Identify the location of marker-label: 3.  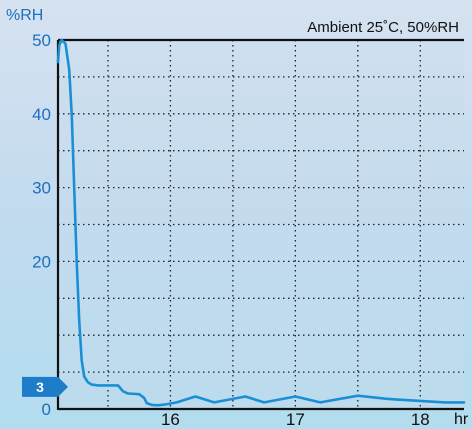
(40, 387).